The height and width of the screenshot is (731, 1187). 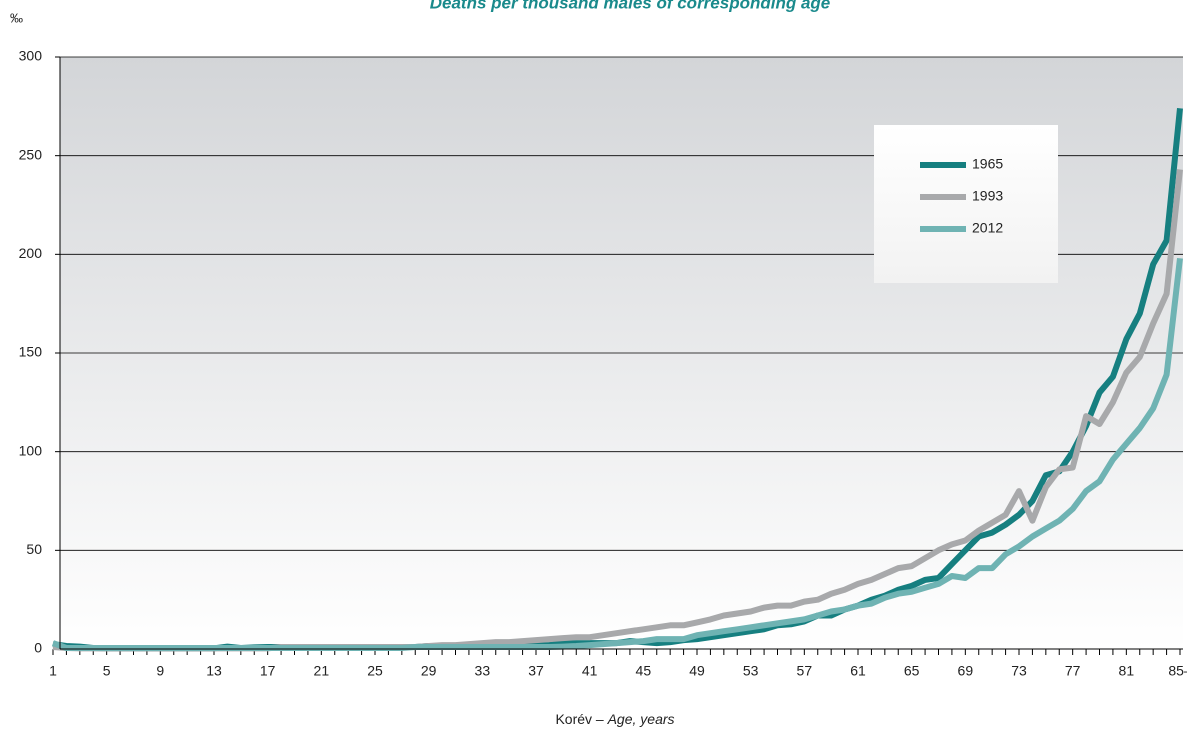 What do you see at coordinates (268, 671) in the screenshot?
I see `x-tick-label: 17` at bounding box center [268, 671].